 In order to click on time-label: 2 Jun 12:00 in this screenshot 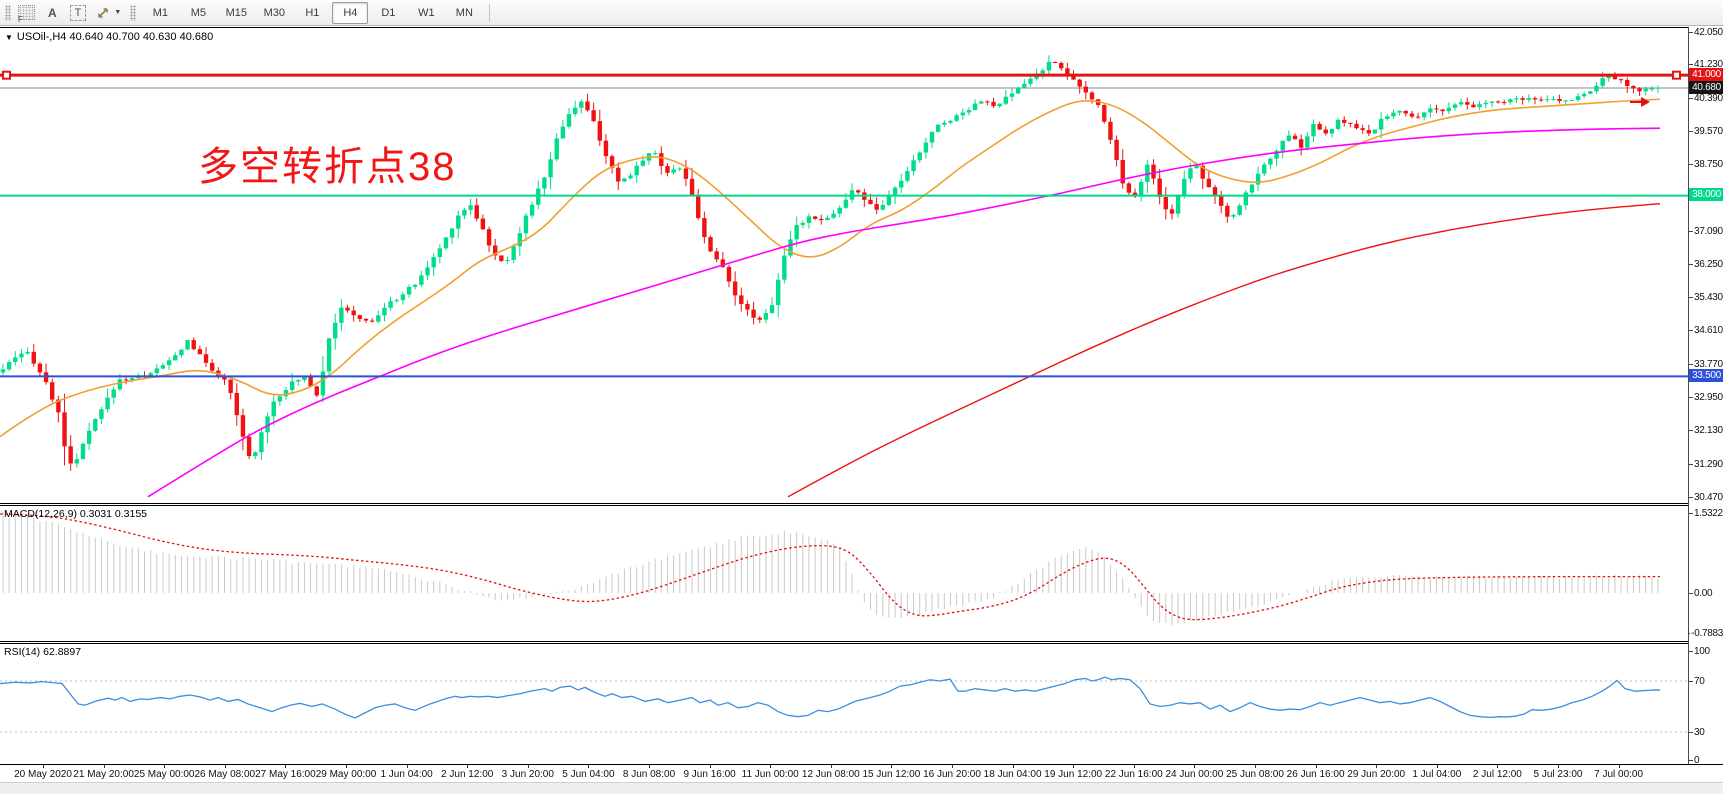, I will do `click(467, 774)`.